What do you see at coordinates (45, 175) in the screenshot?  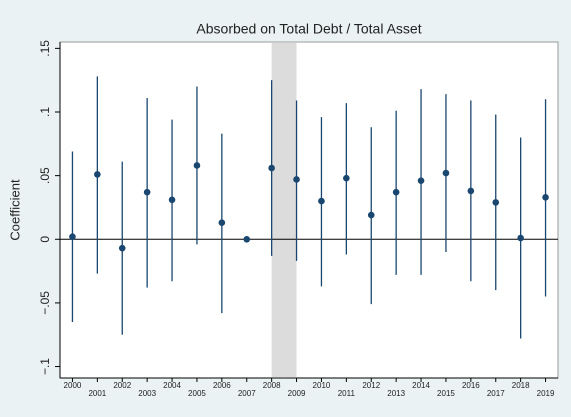 I see `y-tick-label: .05` at bounding box center [45, 175].